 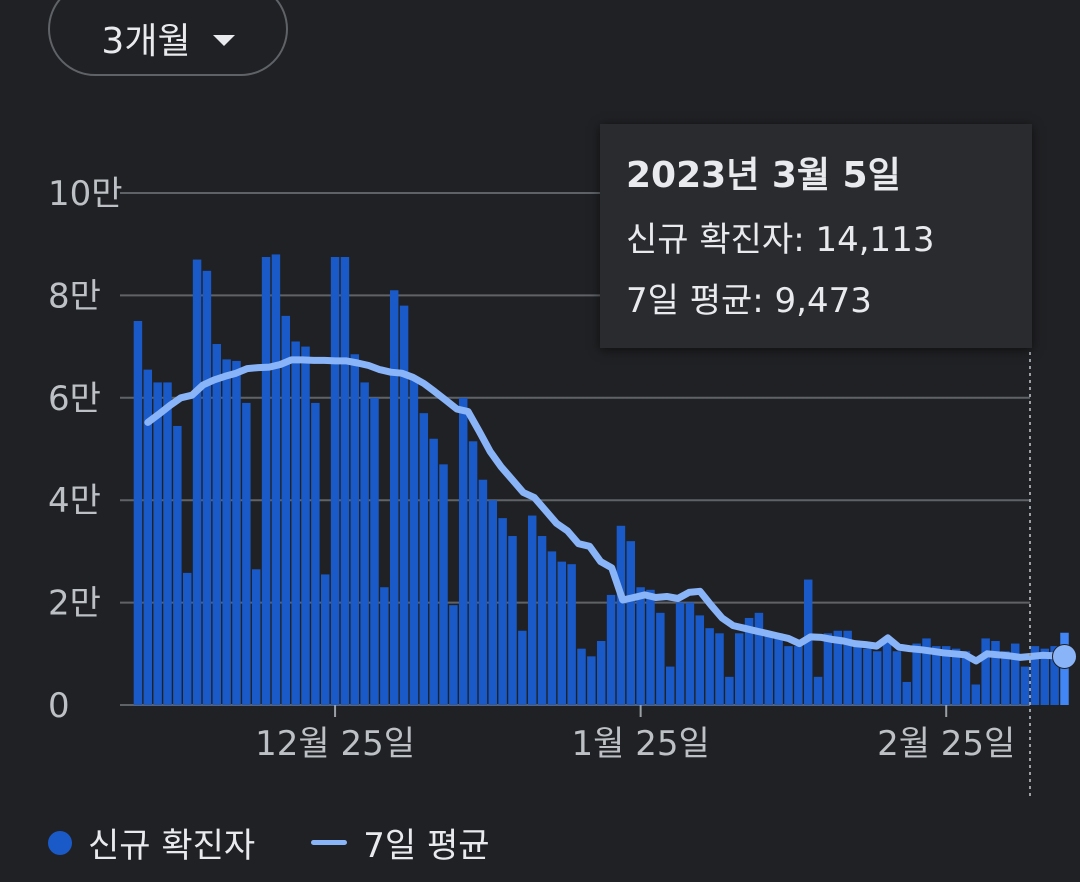 I want to click on cursor-point, so click(x=1064, y=656).